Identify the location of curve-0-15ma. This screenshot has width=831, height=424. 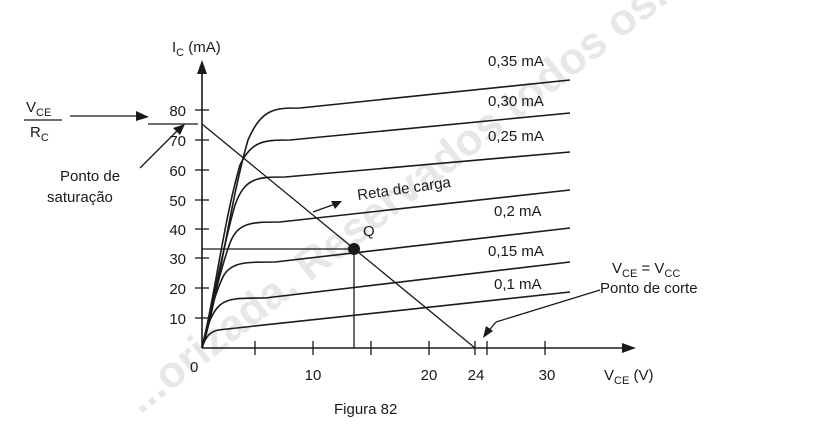
(386, 288).